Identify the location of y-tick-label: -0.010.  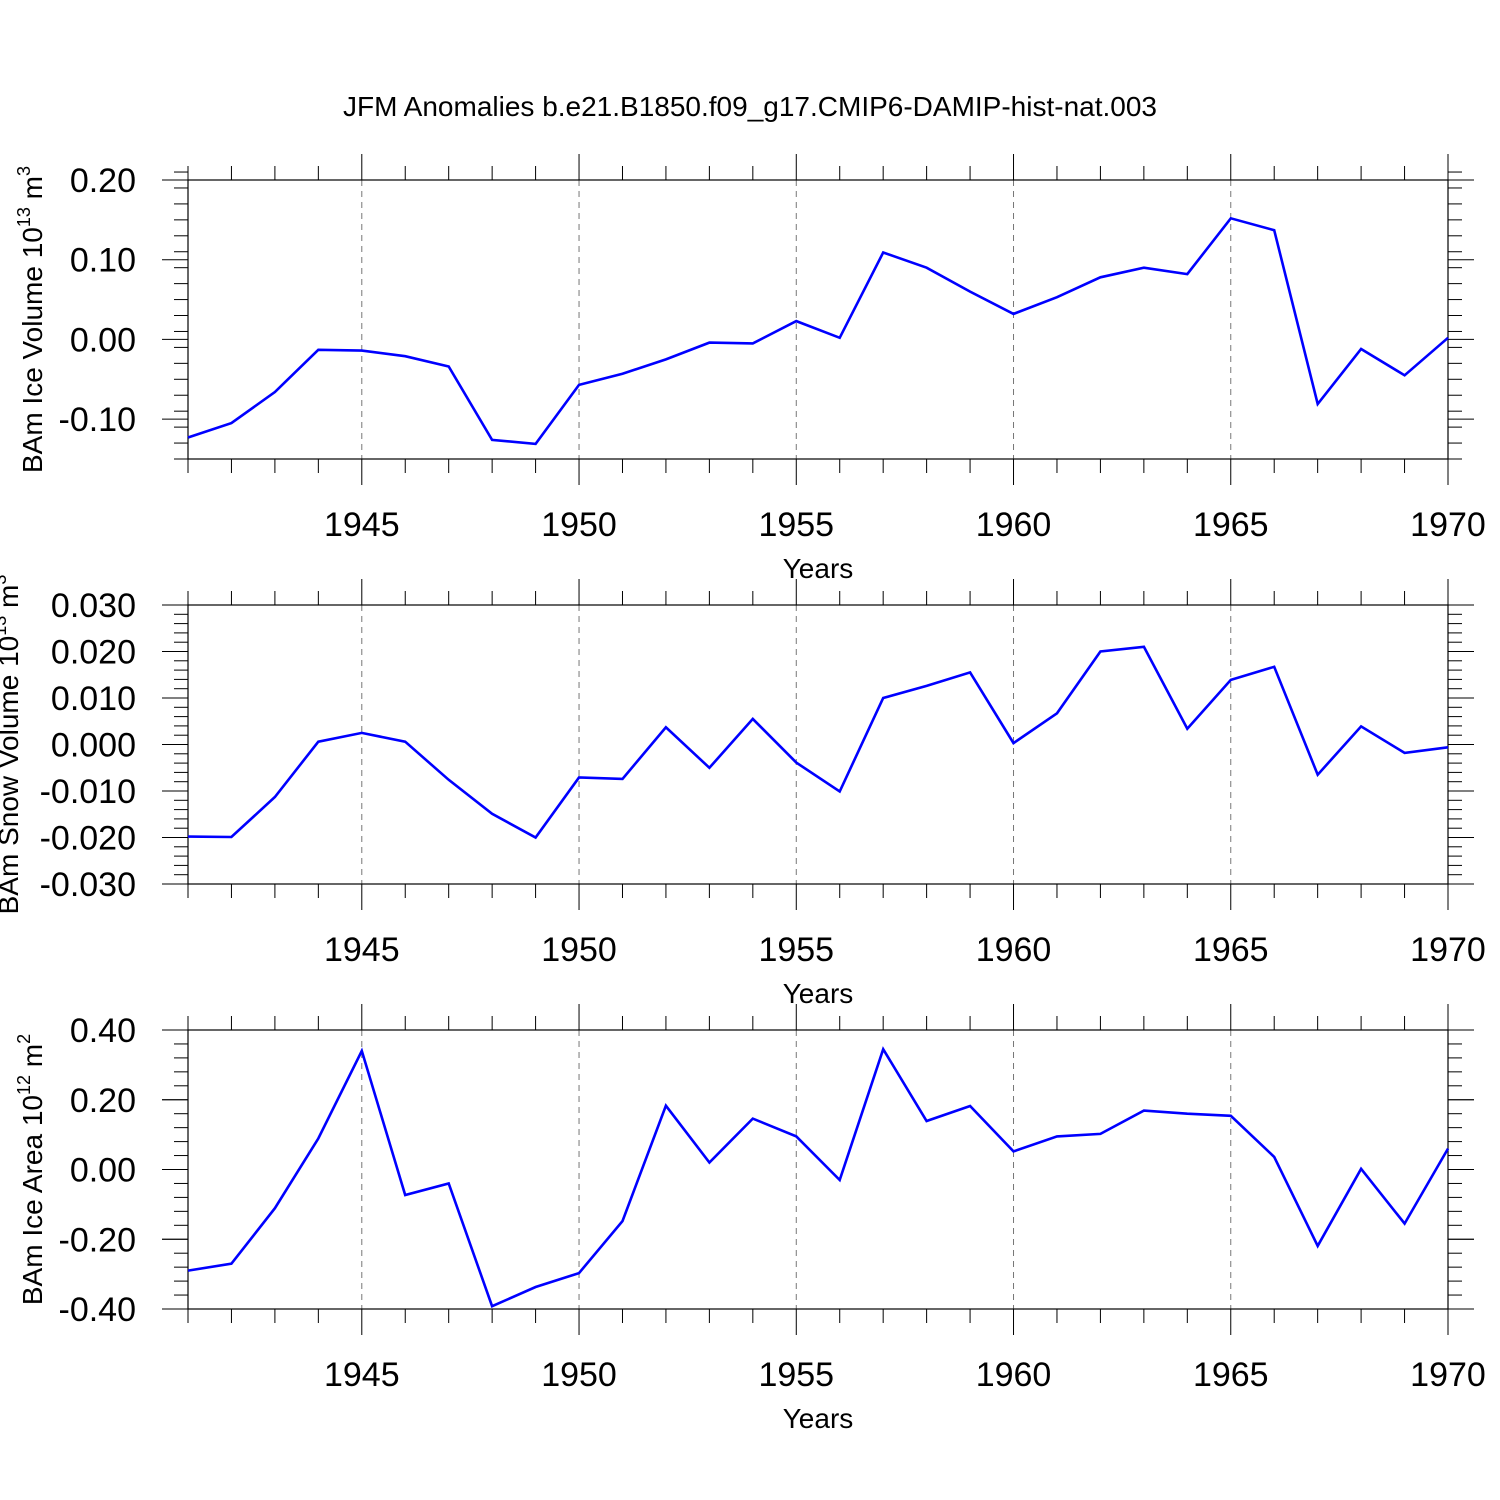
(88, 792).